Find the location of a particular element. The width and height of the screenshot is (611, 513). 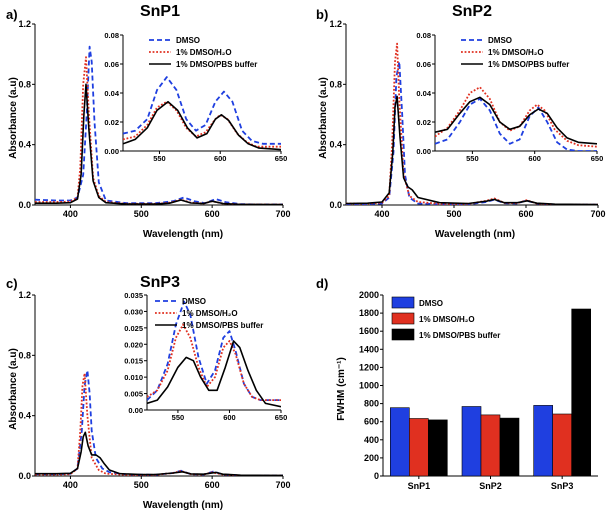

x-tick-label: SnP2 is located at coordinates (490, 486).